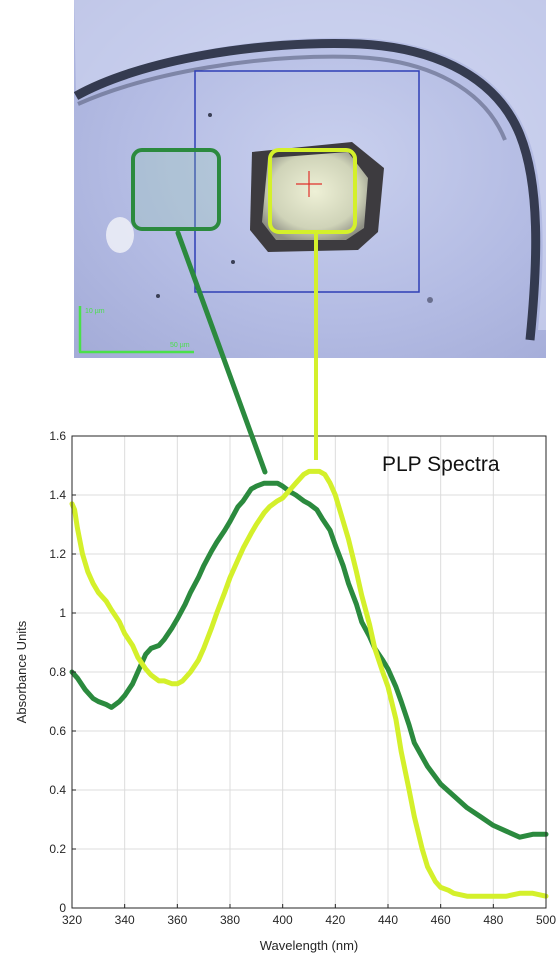 The height and width of the screenshot is (959, 558). I want to click on y-tick-label: 0, so click(62, 908).